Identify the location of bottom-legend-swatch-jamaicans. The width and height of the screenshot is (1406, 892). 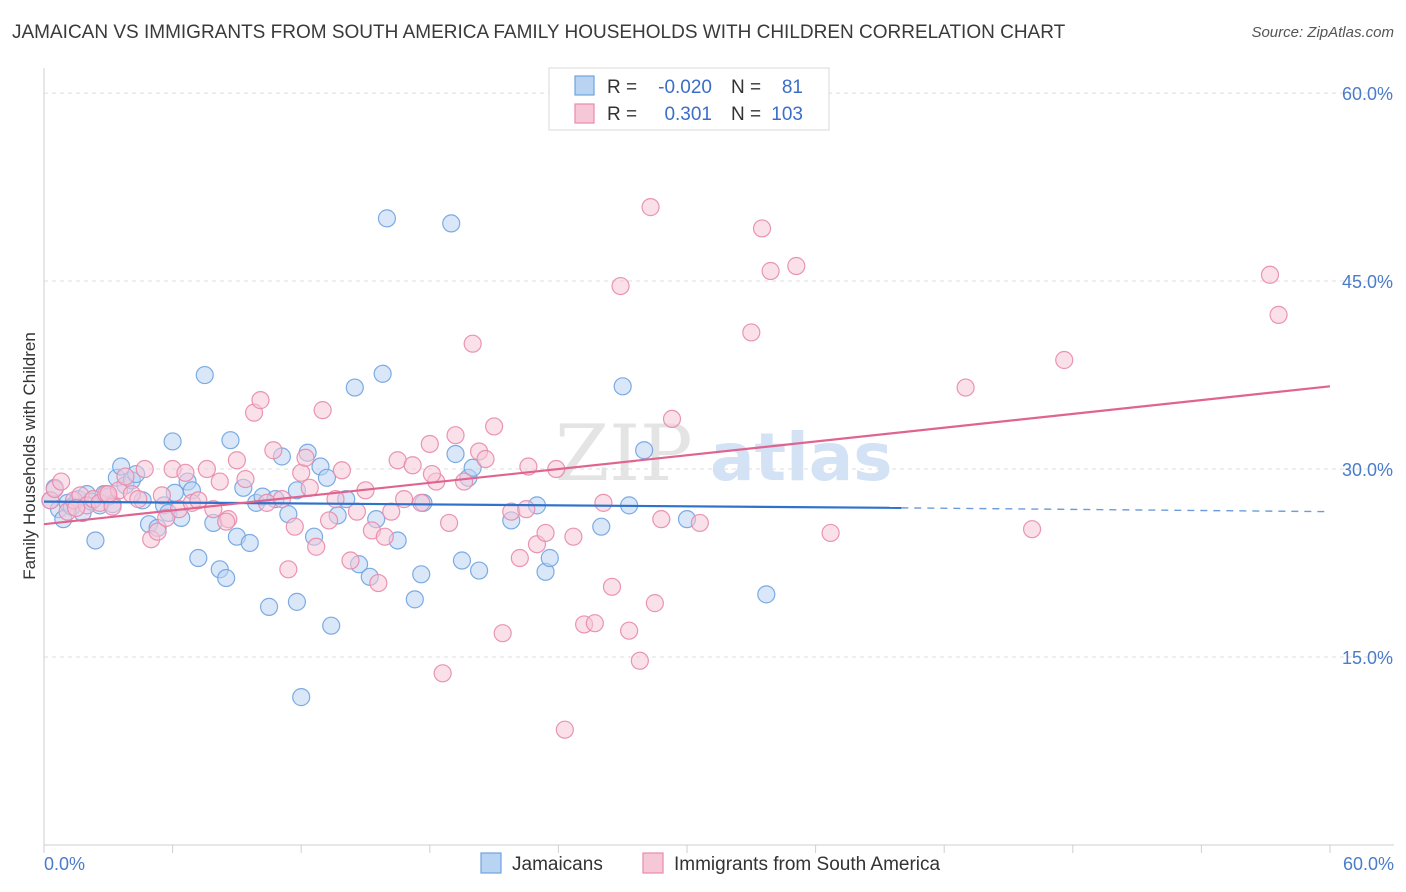
(491, 863).